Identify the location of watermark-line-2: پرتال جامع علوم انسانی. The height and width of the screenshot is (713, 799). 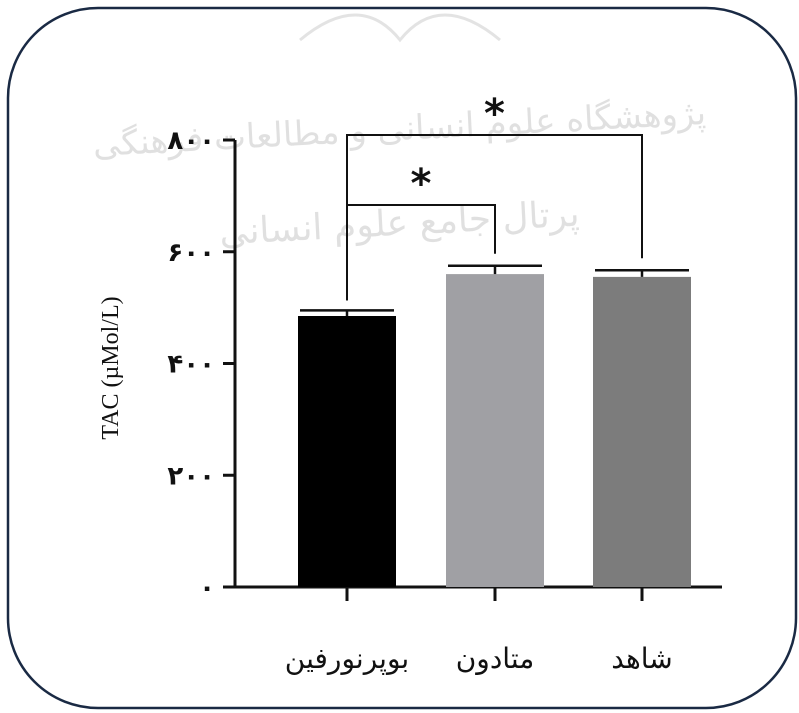
(399, 224).